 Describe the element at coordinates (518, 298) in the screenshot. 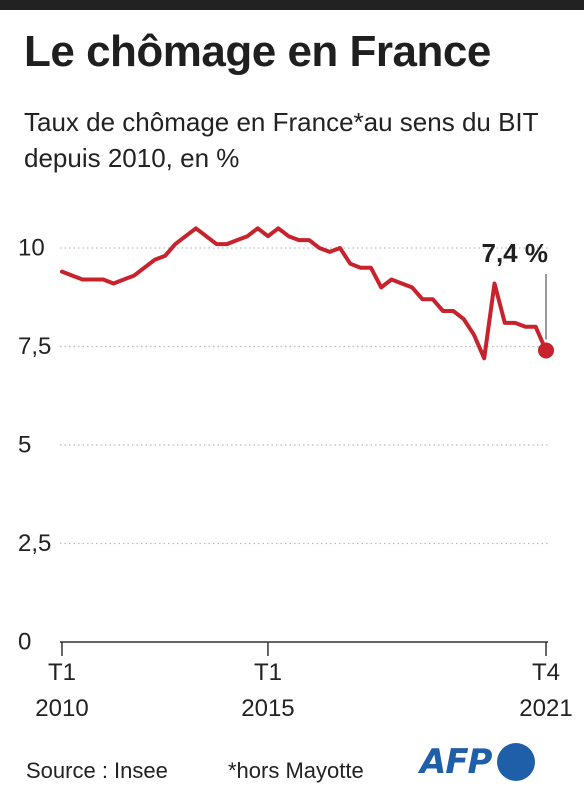

I see `annotation-layer: 7,4 %` at that location.